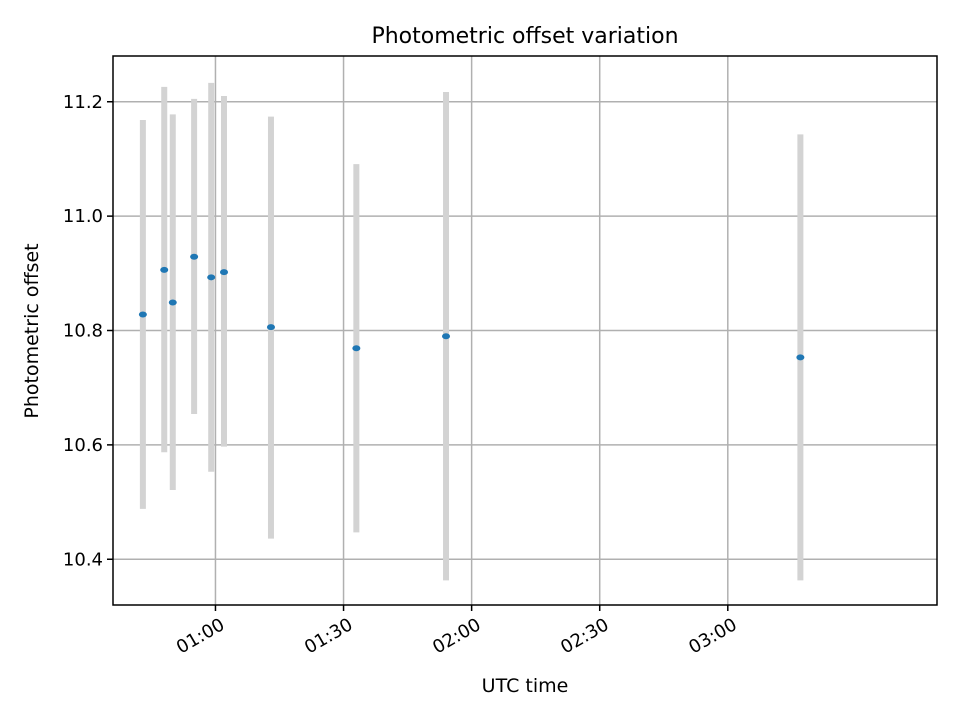  What do you see at coordinates (32, 330) in the screenshot?
I see `y-axis-label: Photometric offset` at bounding box center [32, 330].